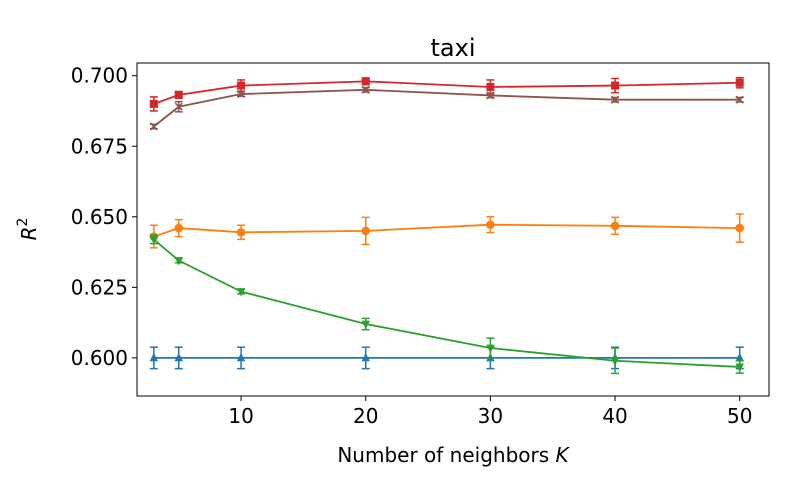  I want to click on y-tick-label: 0.625, so click(99, 287).